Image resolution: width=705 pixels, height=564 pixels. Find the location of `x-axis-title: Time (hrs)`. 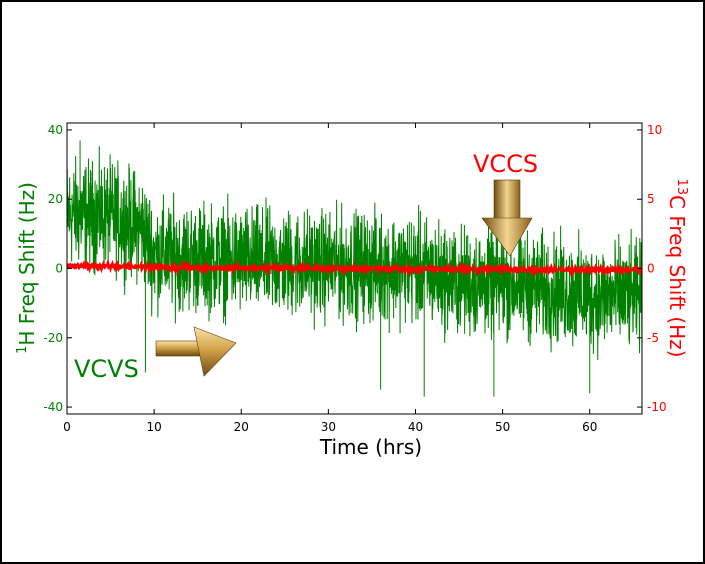

x-axis-title: Time (hrs) is located at coordinates (370, 447).